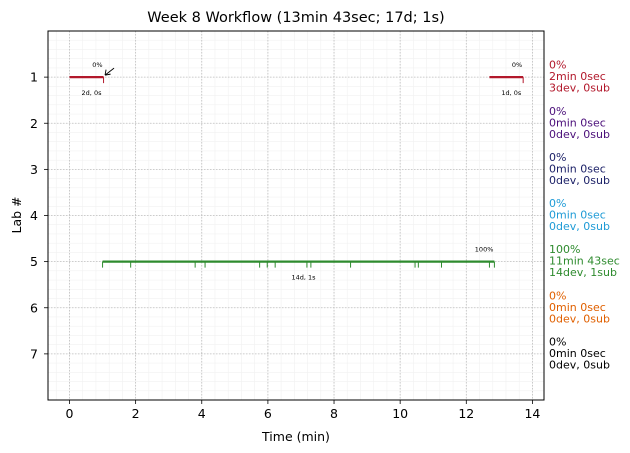 Image resolution: width=630 pixels, height=453 pixels. I want to click on x-tick-label: 2, so click(136, 413).